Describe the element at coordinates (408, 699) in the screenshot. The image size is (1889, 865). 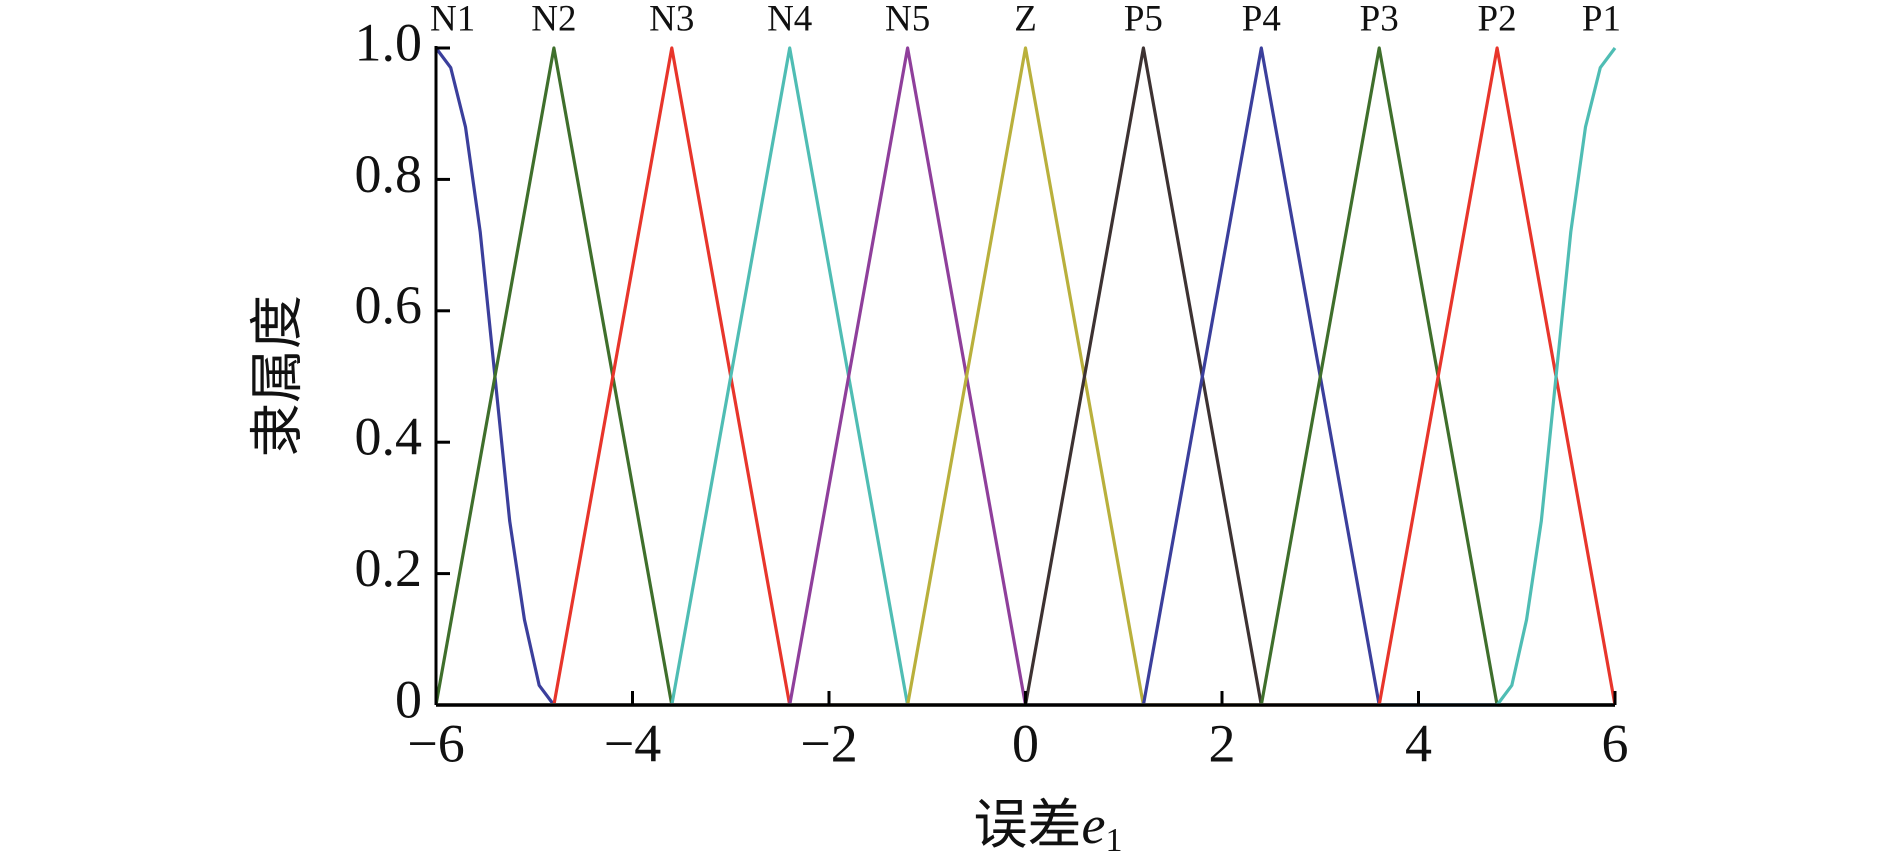
I see `y-tick-label: 0` at that location.